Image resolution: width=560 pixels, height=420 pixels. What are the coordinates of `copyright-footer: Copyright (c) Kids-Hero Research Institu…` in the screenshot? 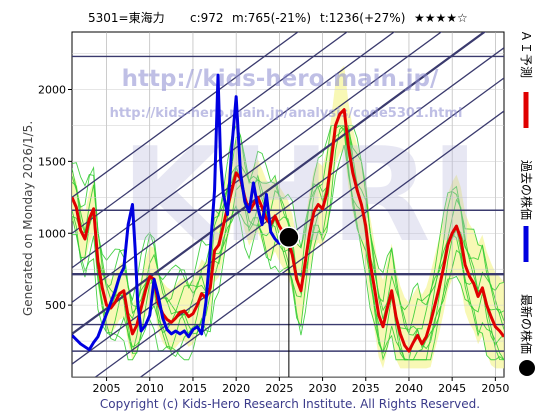 It's located at (290, 404).